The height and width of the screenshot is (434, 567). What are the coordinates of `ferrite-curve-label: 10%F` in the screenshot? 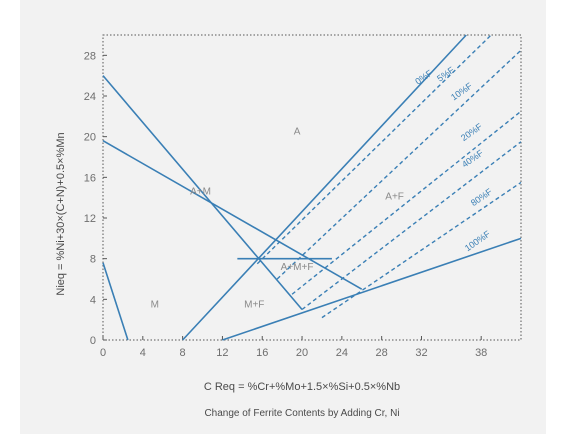 It's located at (461, 91).